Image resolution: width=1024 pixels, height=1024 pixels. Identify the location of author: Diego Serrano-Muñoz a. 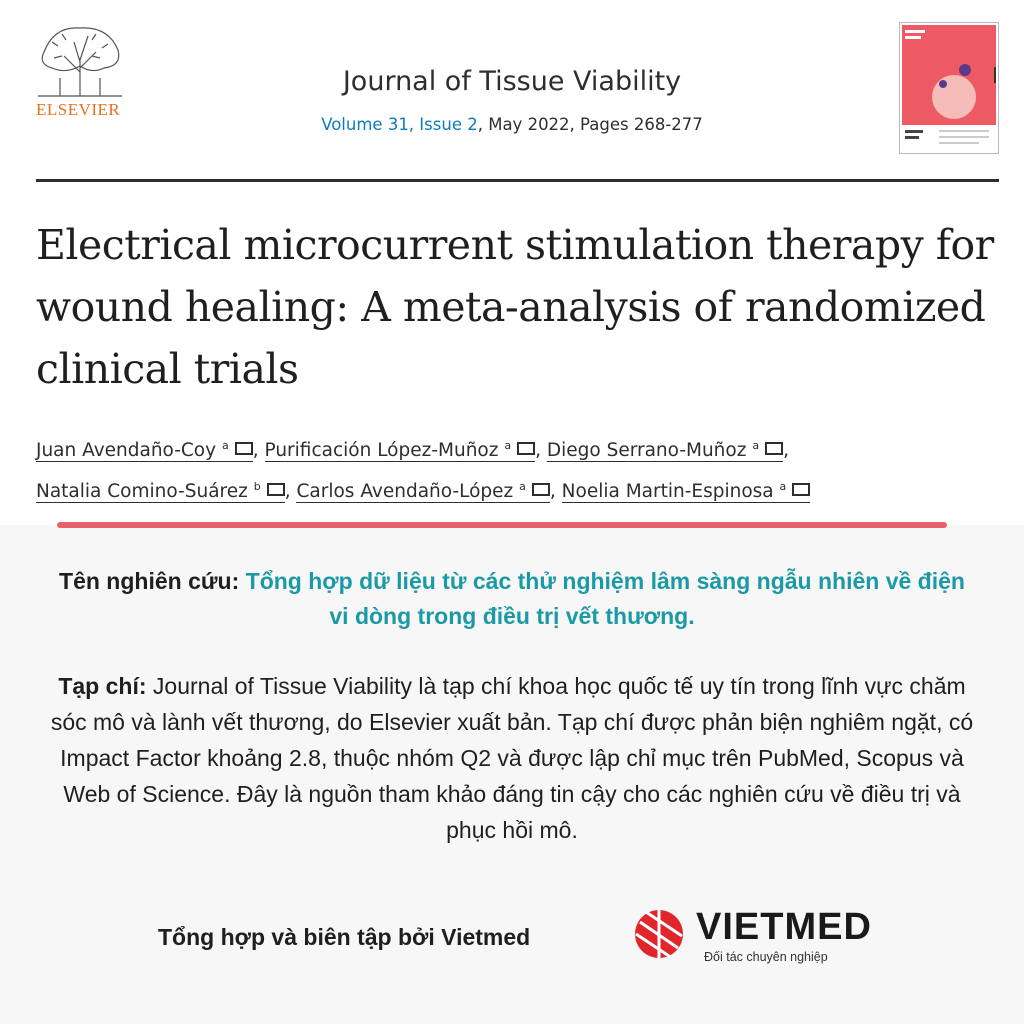
(665, 451).